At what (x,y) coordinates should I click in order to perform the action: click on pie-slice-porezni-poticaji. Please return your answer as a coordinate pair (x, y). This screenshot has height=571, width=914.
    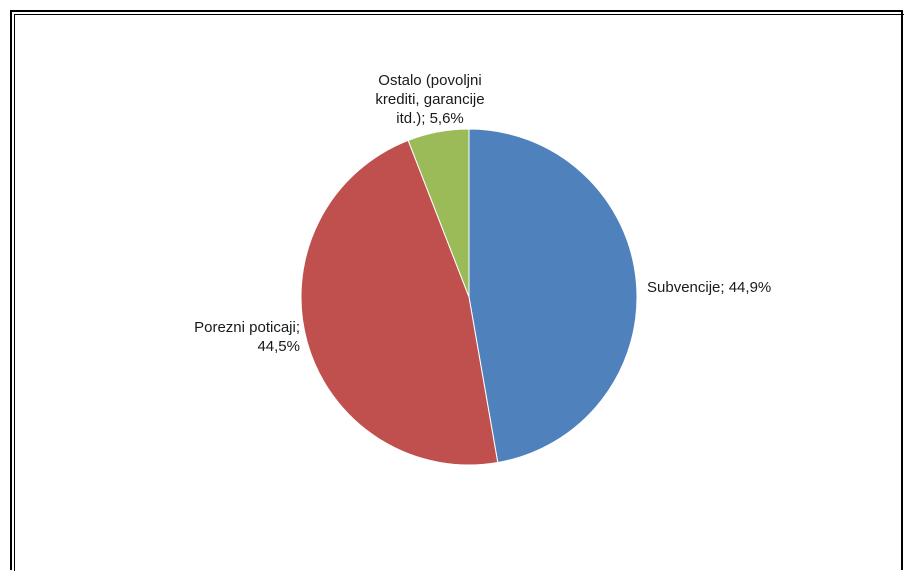
    Looking at the image, I should click on (399, 302).